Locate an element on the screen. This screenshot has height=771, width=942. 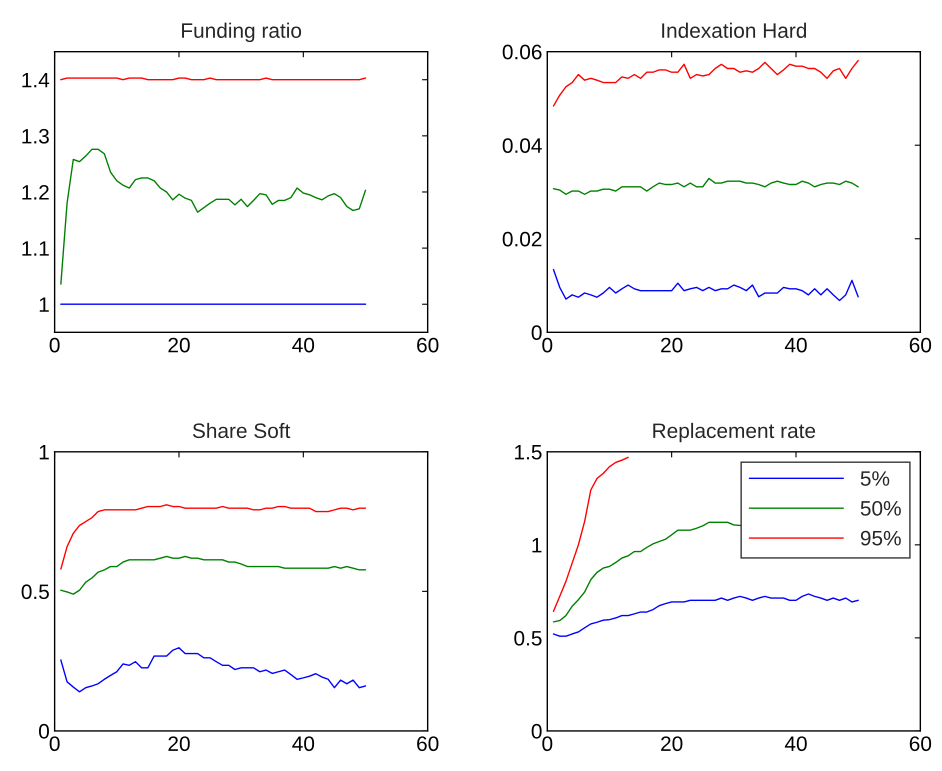
y-tick-label: 1.2 is located at coordinates (35, 192).